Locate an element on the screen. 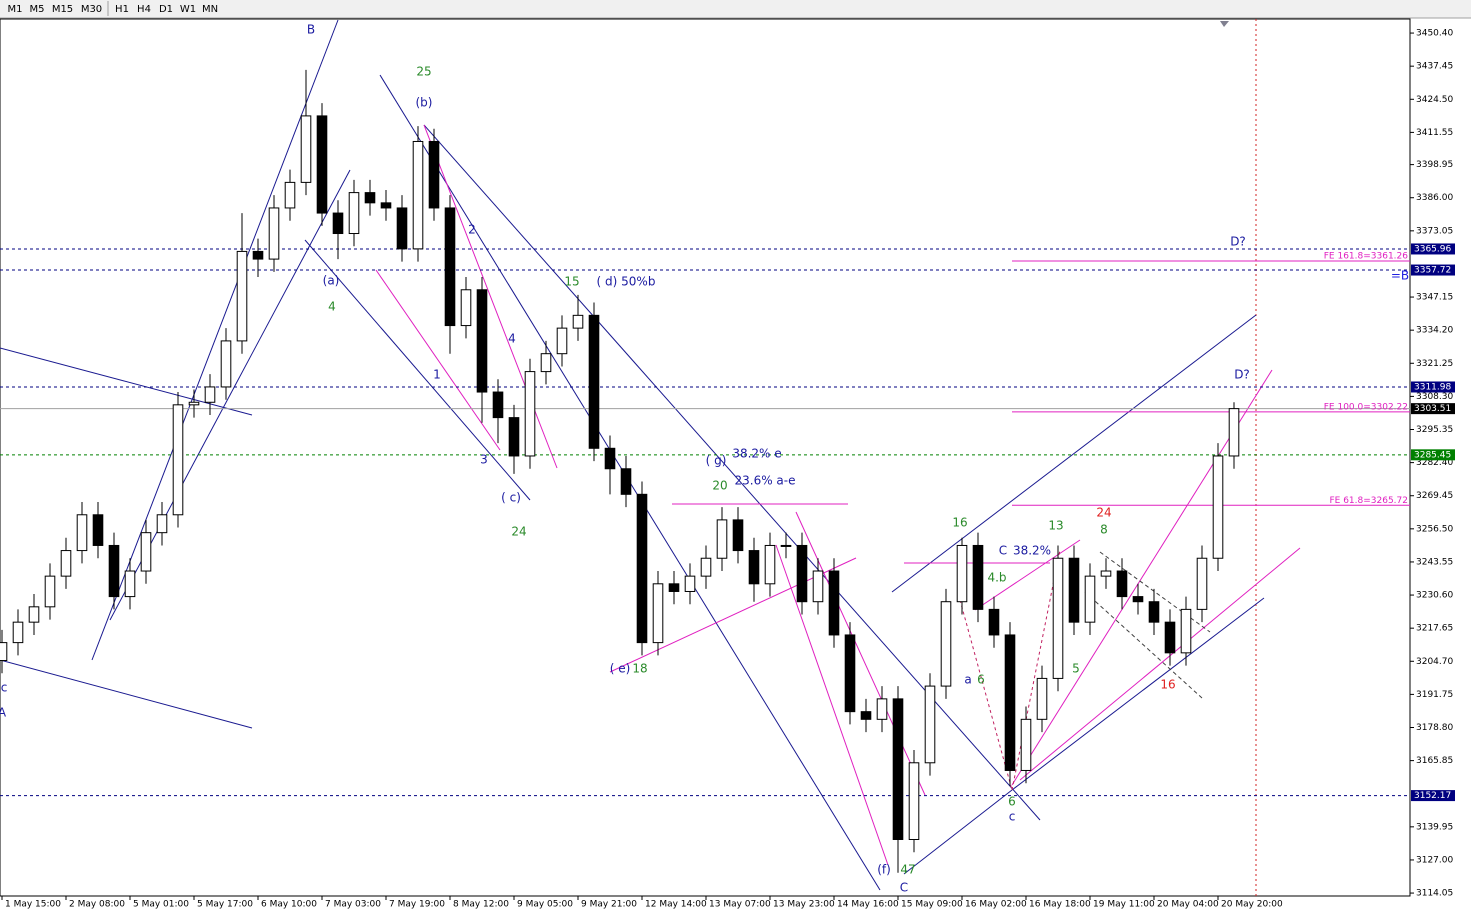 Image resolution: width=1471 pixels, height=909 pixels. y-tick-label: 3334.20 is located at coordinates (1434, 331).